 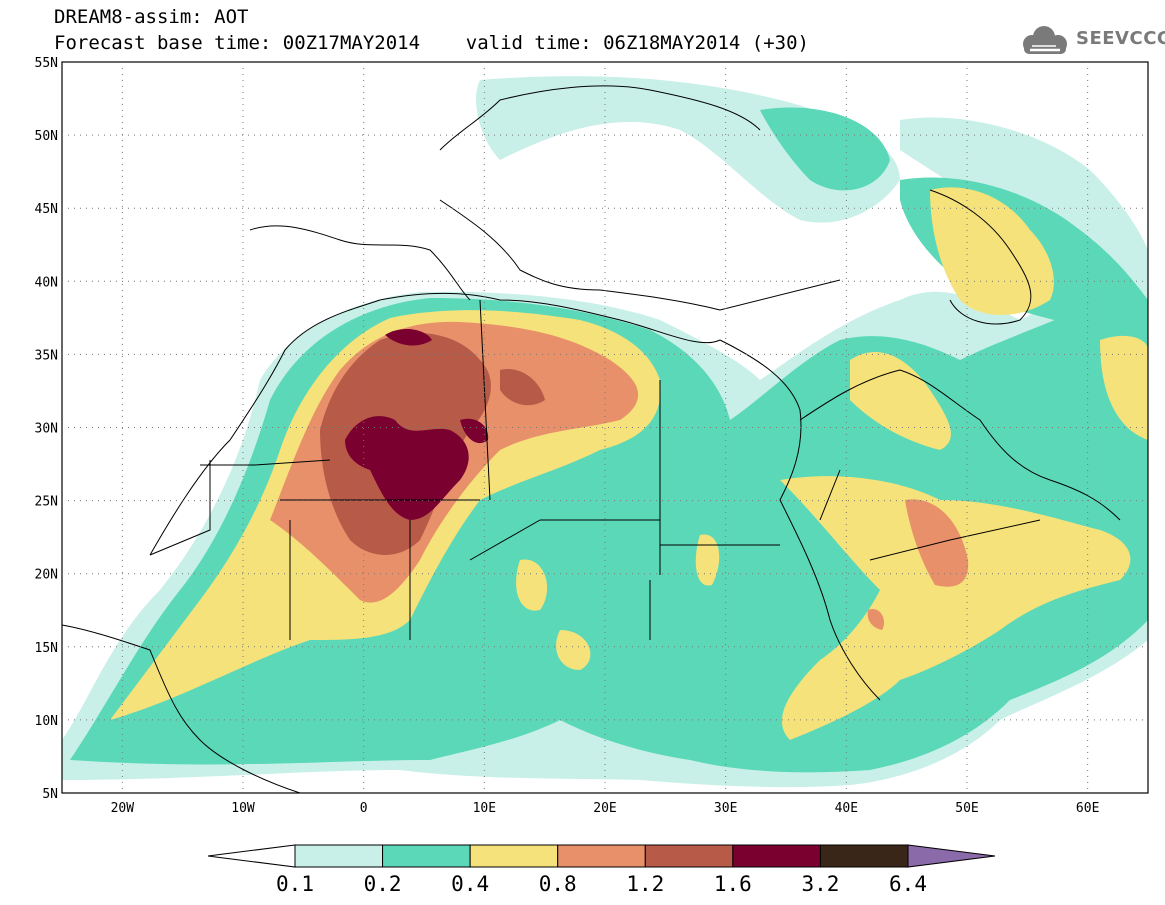 What do you see at coordinates (1045, 40) in the screenshot?
I see `cloud-logo-icon` at bounding box center [1045, 40].